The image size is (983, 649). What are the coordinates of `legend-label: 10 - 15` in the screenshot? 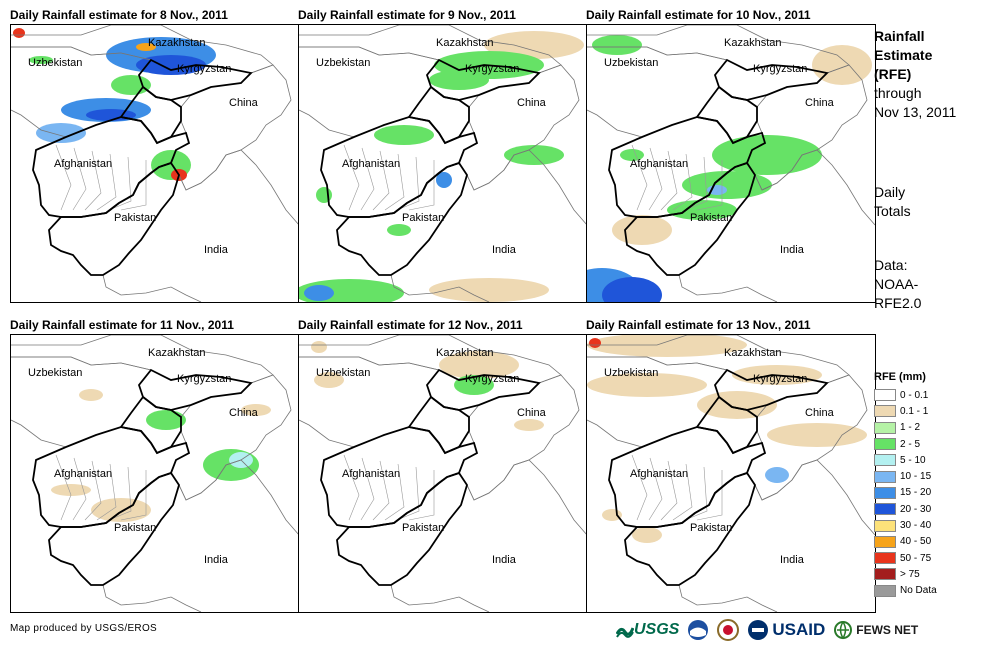 It's located at (916, 477).